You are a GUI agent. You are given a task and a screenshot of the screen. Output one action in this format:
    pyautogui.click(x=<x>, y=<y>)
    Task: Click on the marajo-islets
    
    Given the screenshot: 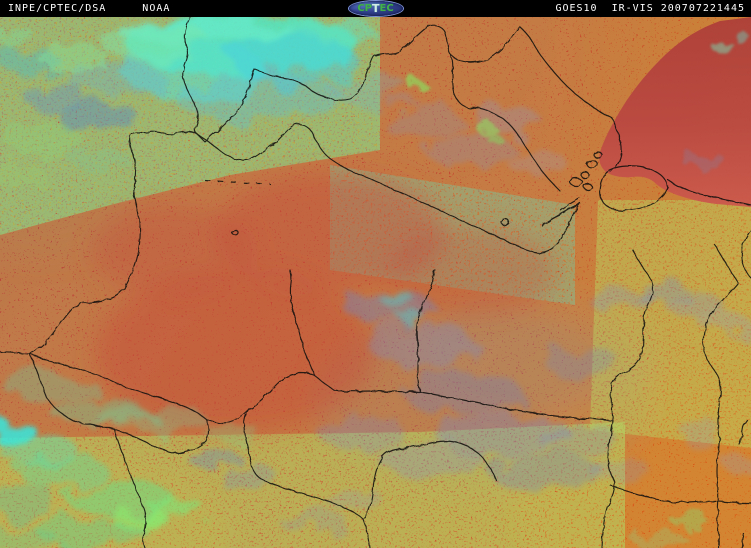 What is the action you would take?
    pyautogui.click(x=586, y=171)
    